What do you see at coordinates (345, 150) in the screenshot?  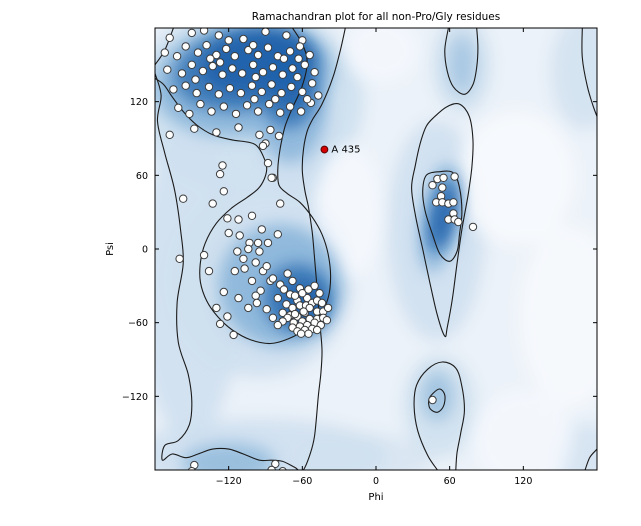 I see `outlier-label: A 435` at bounding box center [345, 150].